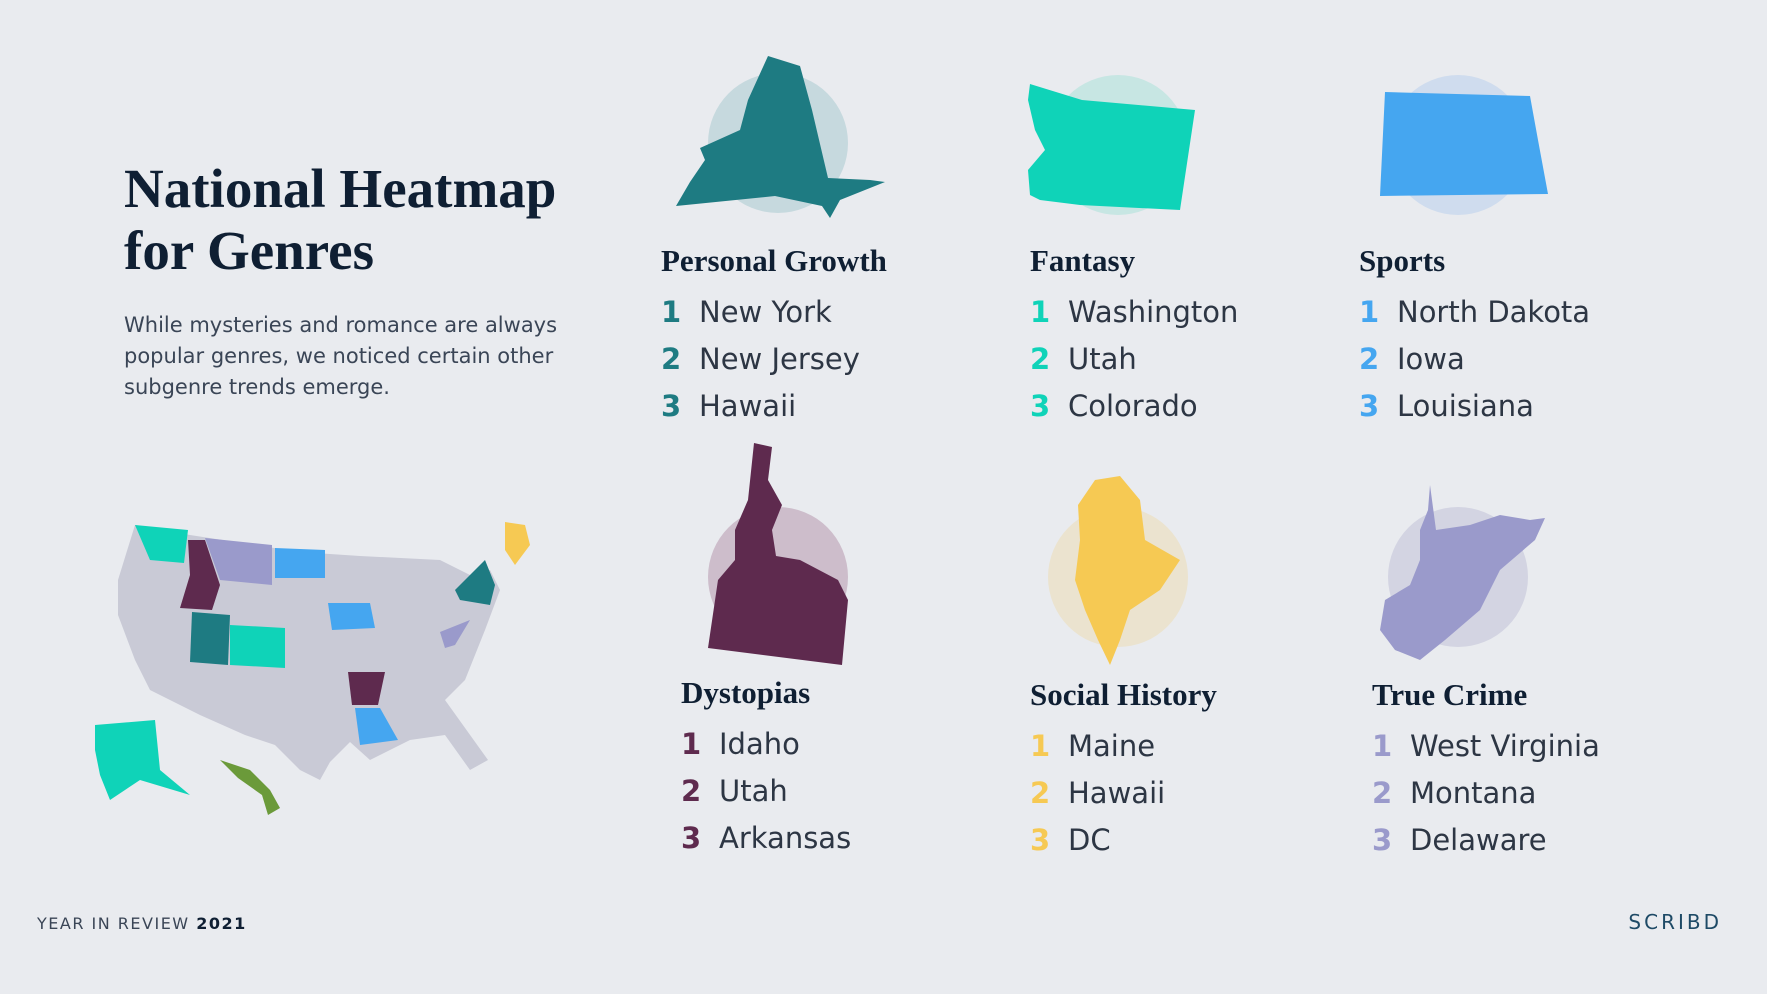  What do you see at coordinates (1431, 359) in the screenshot?
I see `state-name: Iowa` at bounding box center [1431, 359].